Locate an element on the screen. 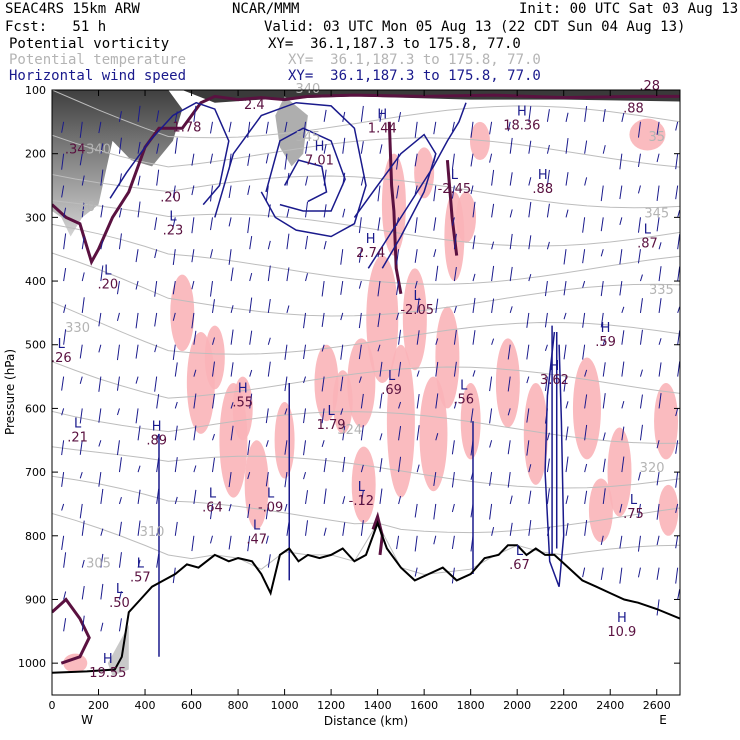  low-level-pv-shading is located at coordinates (118, 650).